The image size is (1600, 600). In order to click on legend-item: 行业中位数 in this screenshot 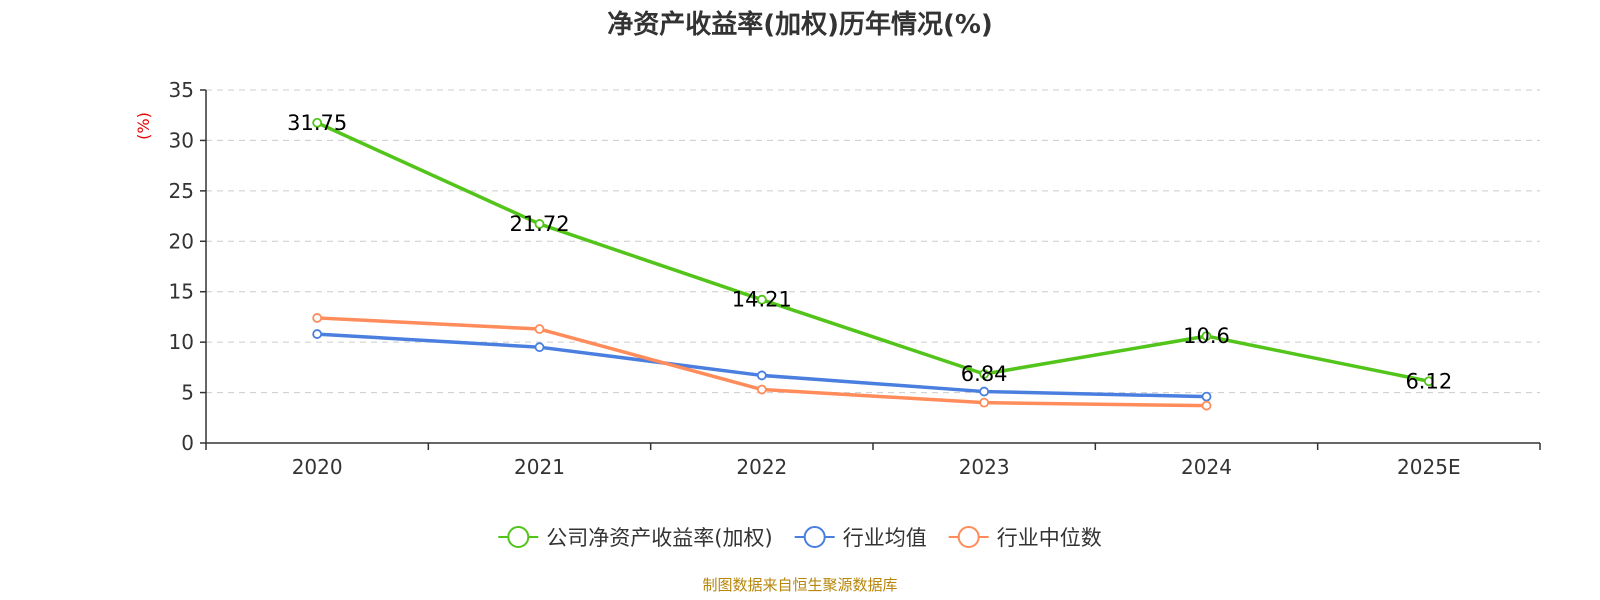, I will do `click(1025, 538)`.